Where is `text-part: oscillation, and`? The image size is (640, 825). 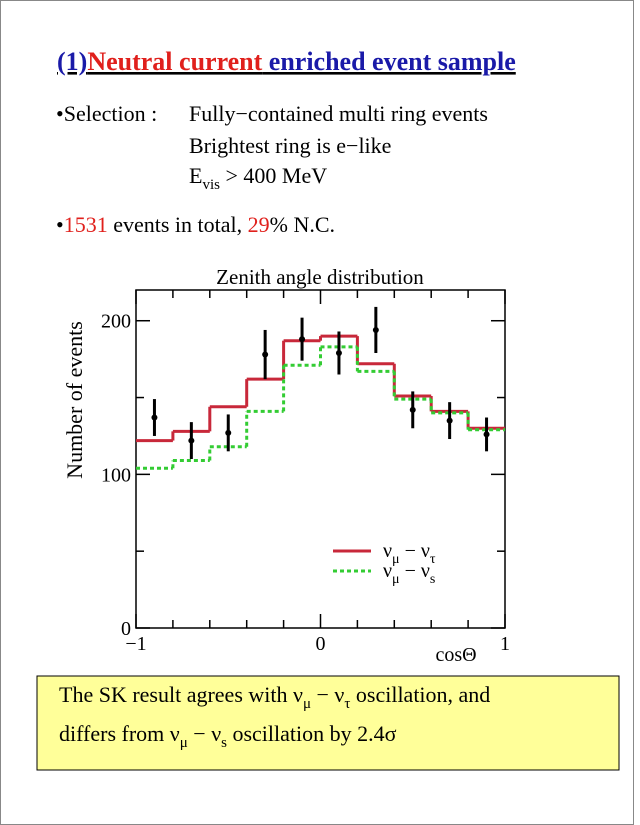
text-part: oscillation, and is located at coordinates (420, 694).